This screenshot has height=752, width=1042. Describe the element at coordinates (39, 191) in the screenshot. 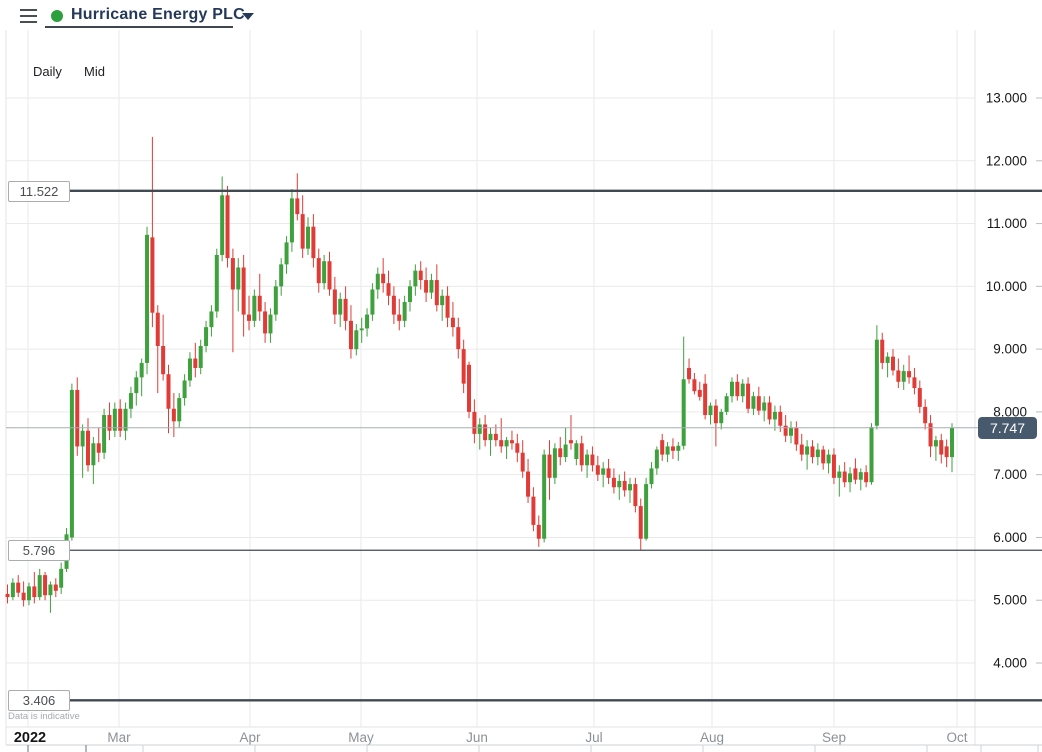

I see `price-level-label-11522: 11.522` at that location.